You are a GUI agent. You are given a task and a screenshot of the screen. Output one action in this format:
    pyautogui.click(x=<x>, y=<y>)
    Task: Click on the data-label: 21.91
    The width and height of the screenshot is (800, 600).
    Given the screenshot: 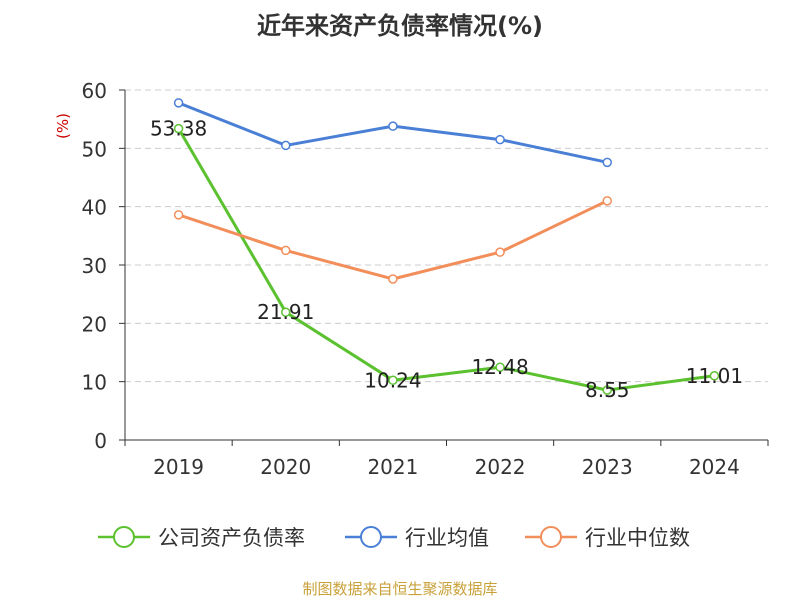 What is the action you would take?
    pyautogui.click(x=285, y=312)
    